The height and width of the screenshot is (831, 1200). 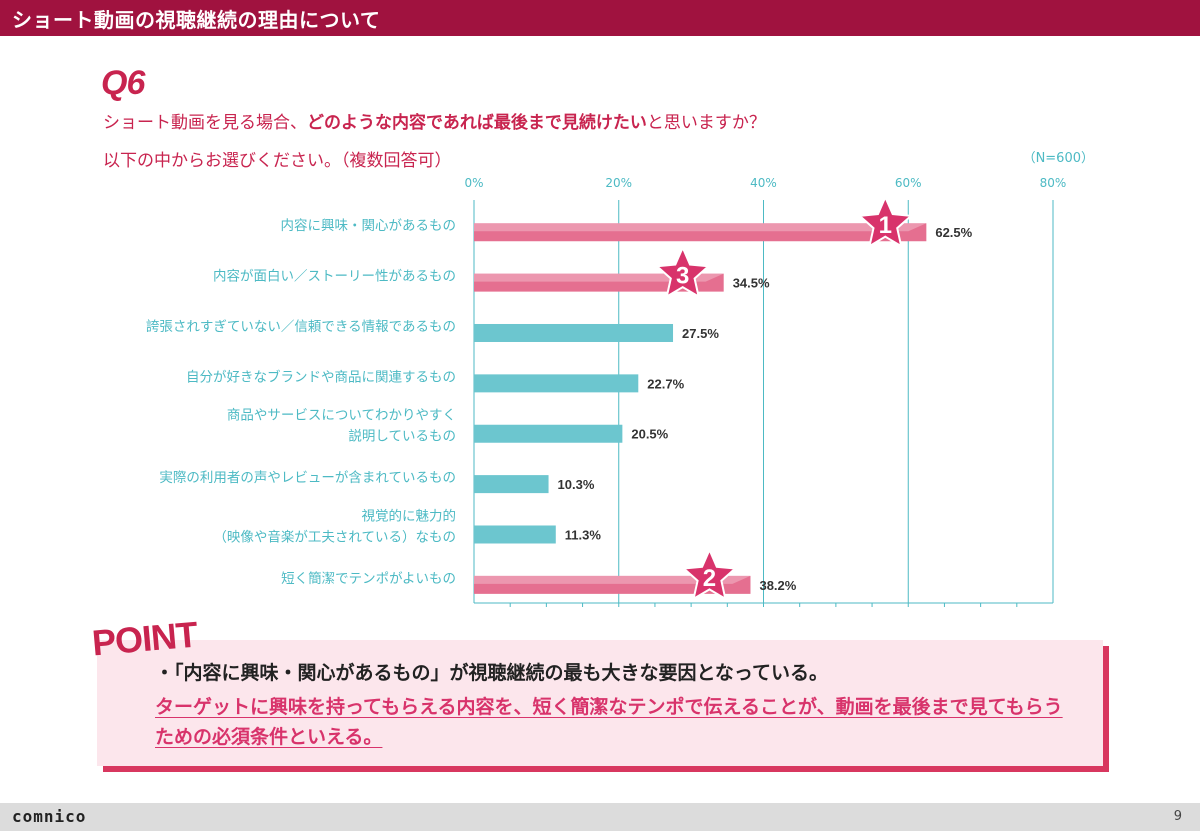 What do you see at coordinates (402, 437) in the screenshot?
I see `category-label: 説明しているもの` at bounding box center [402, 437].